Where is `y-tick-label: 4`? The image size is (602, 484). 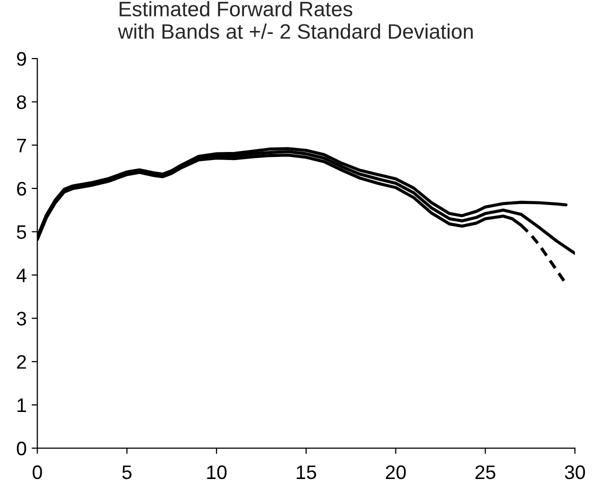
y-tick-label: 4 is located at coordinates (21, 275).